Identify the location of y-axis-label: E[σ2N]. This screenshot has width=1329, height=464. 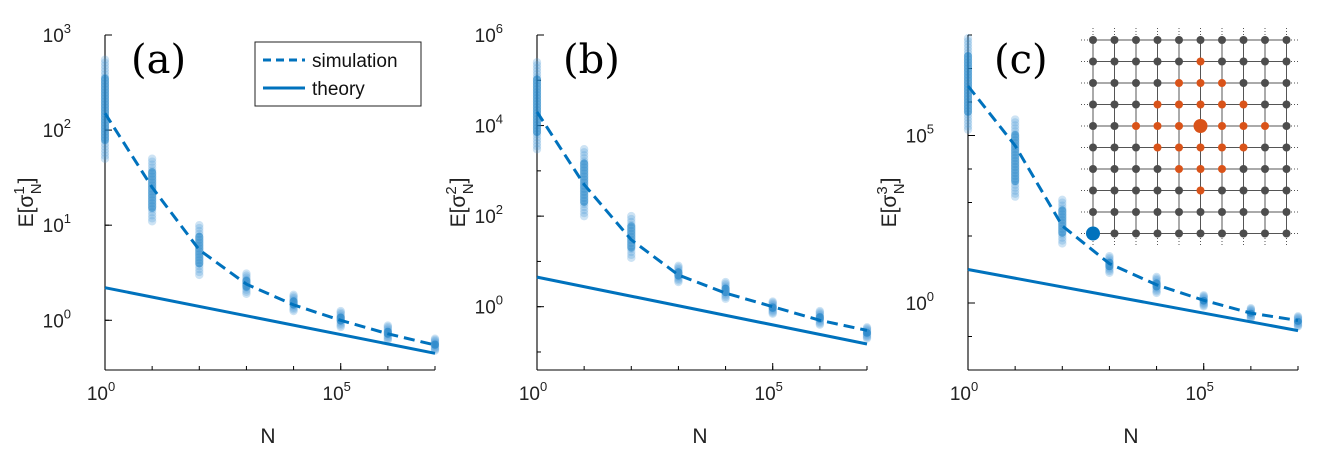
(460, 203).